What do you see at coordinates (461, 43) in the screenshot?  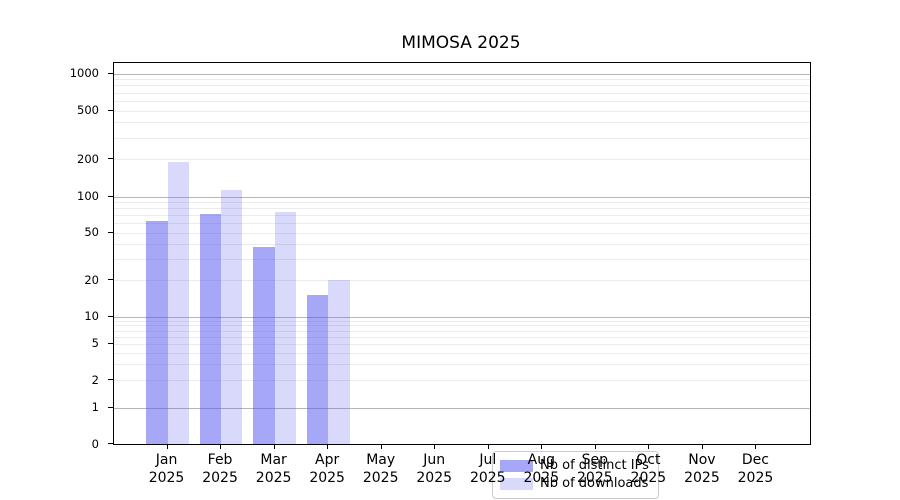 I see `chart-title: MIMOSA 2025` at bounding box center [461, 43].